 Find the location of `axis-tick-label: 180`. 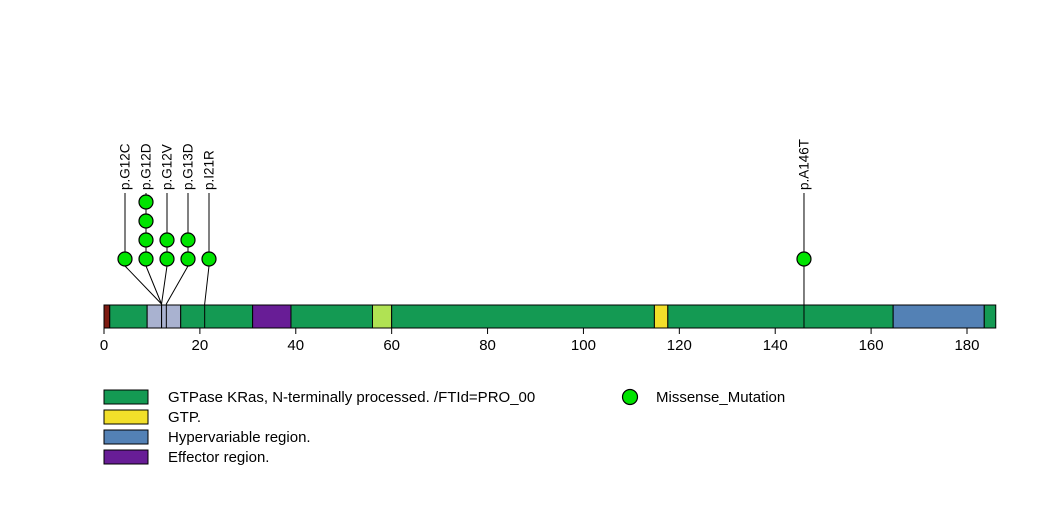

axis-tick-label: 180 is located at coordinates (966, 345).